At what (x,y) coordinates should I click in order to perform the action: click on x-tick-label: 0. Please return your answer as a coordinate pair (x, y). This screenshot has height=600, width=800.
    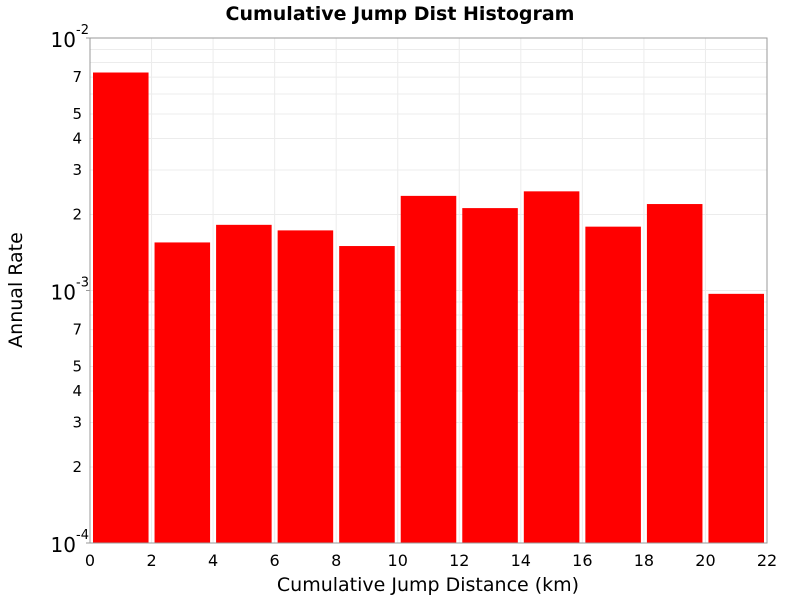
    Looking at the image, I should click on (90, 560).